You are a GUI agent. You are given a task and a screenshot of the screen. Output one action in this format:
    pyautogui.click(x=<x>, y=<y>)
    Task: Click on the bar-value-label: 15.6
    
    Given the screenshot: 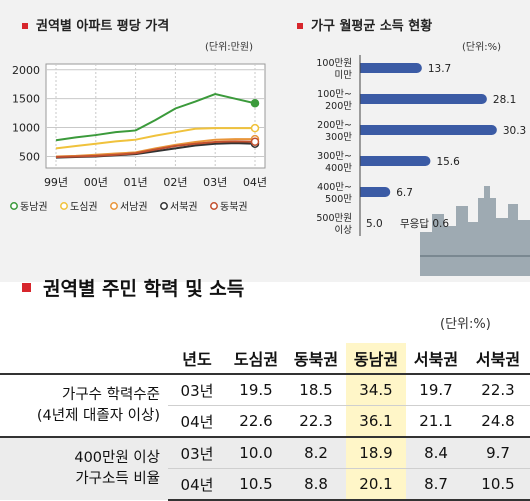 What is the action you would take?
    pyautogui.click(x=448, y=162)
    